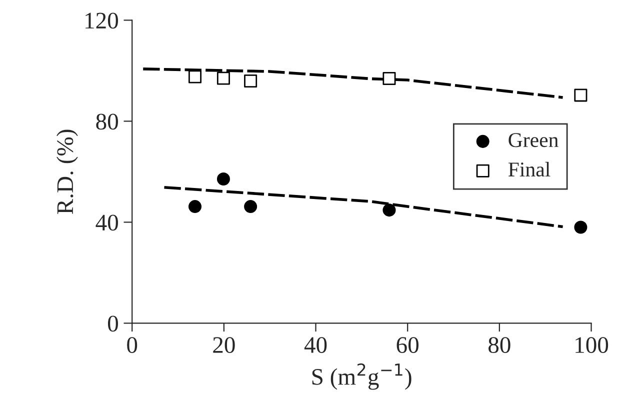  I want to click on x-tick-label: 80, so click(499, 345).